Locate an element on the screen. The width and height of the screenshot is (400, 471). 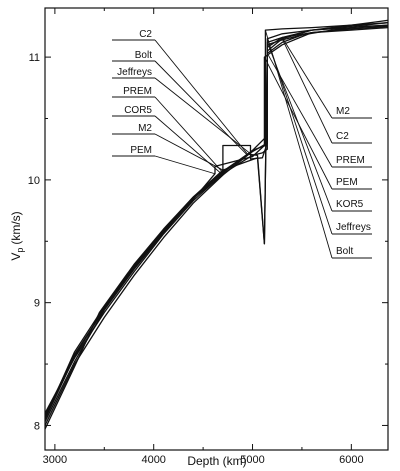
right-label-jeffreys: Jeffreys is located at coordinates (353, 227).